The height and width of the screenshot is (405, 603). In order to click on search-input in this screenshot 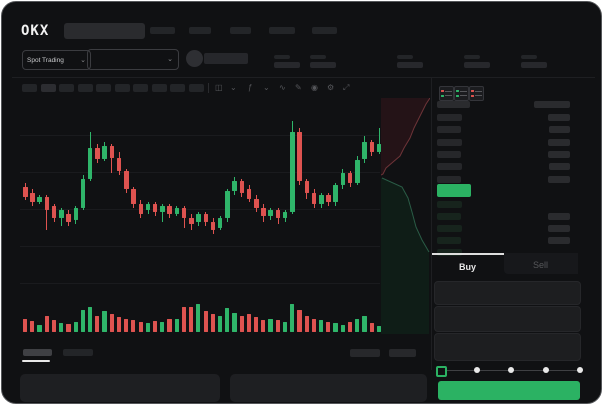, I will do `click(104, 31)`.